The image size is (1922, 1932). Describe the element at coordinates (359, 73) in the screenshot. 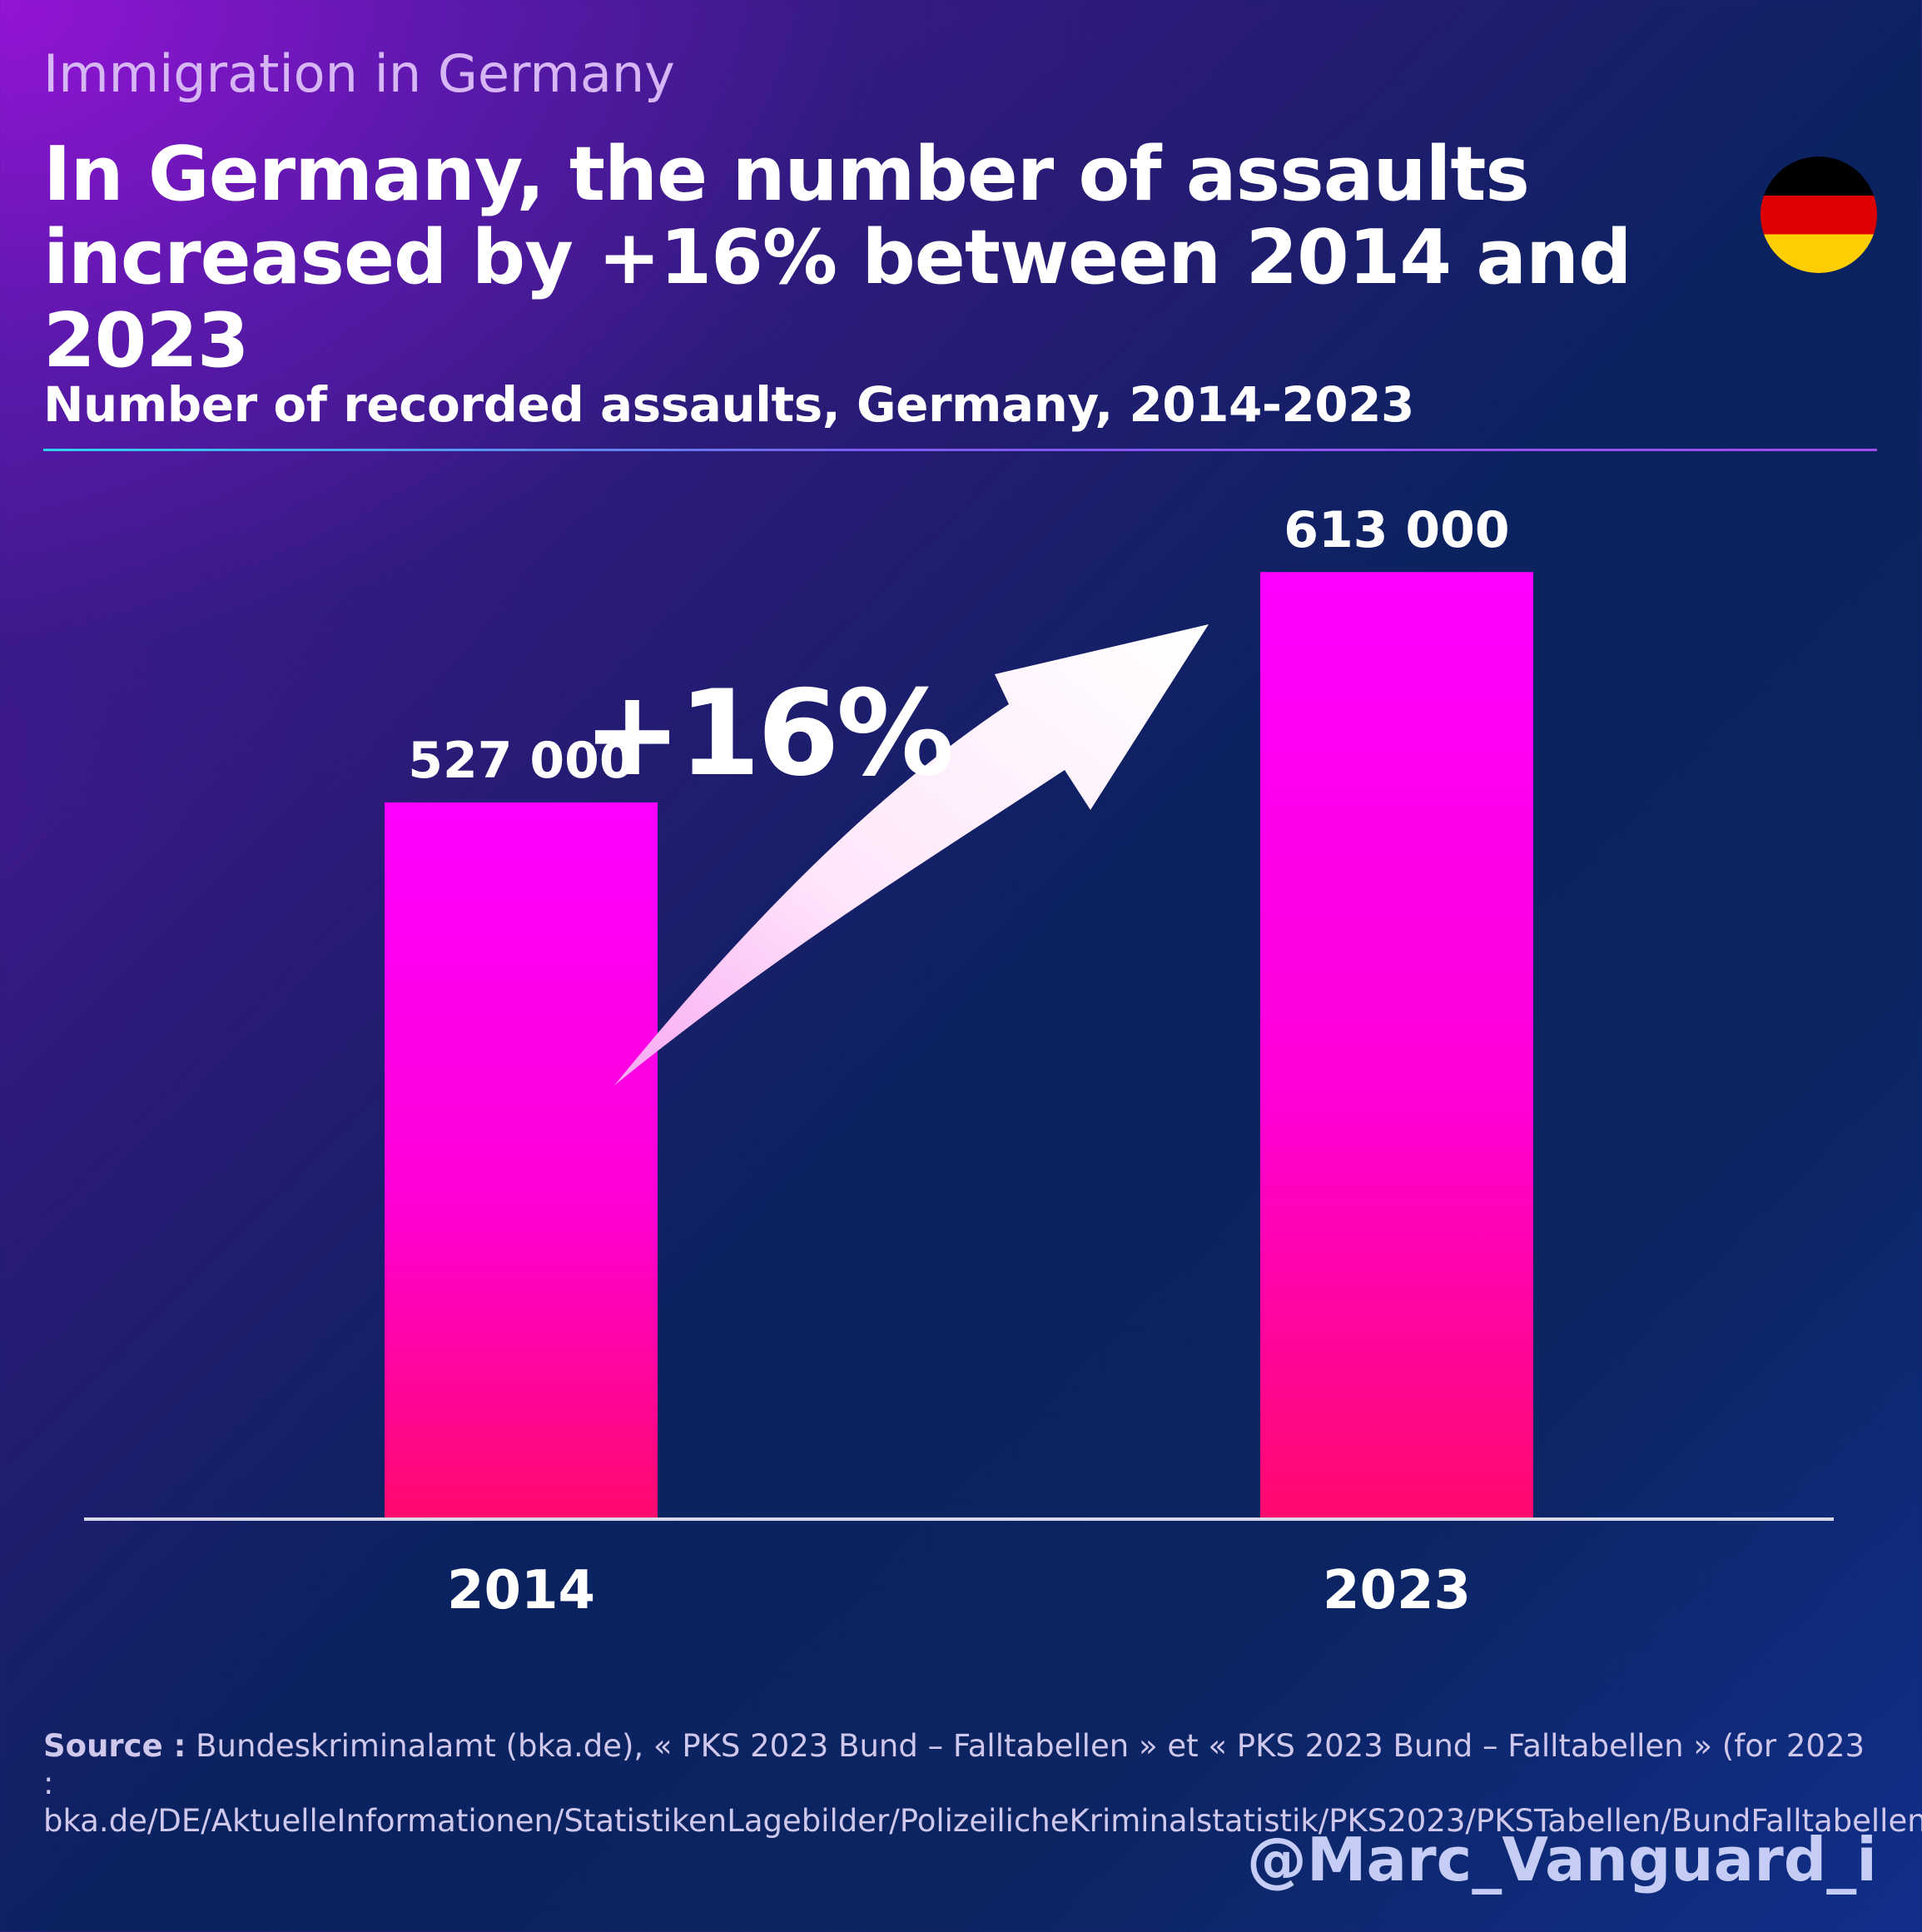

I see `kicker-text: Immigration in Germany` at that location.